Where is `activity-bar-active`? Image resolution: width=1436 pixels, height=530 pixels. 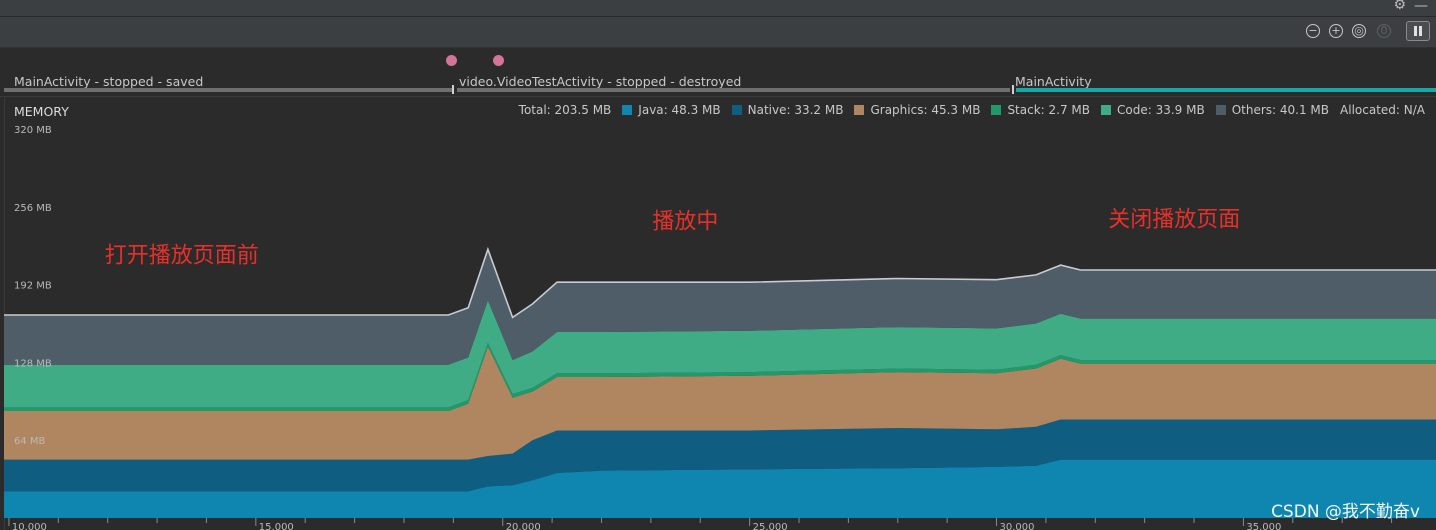 activity-bar-active is located at coordinates (1226, 90).